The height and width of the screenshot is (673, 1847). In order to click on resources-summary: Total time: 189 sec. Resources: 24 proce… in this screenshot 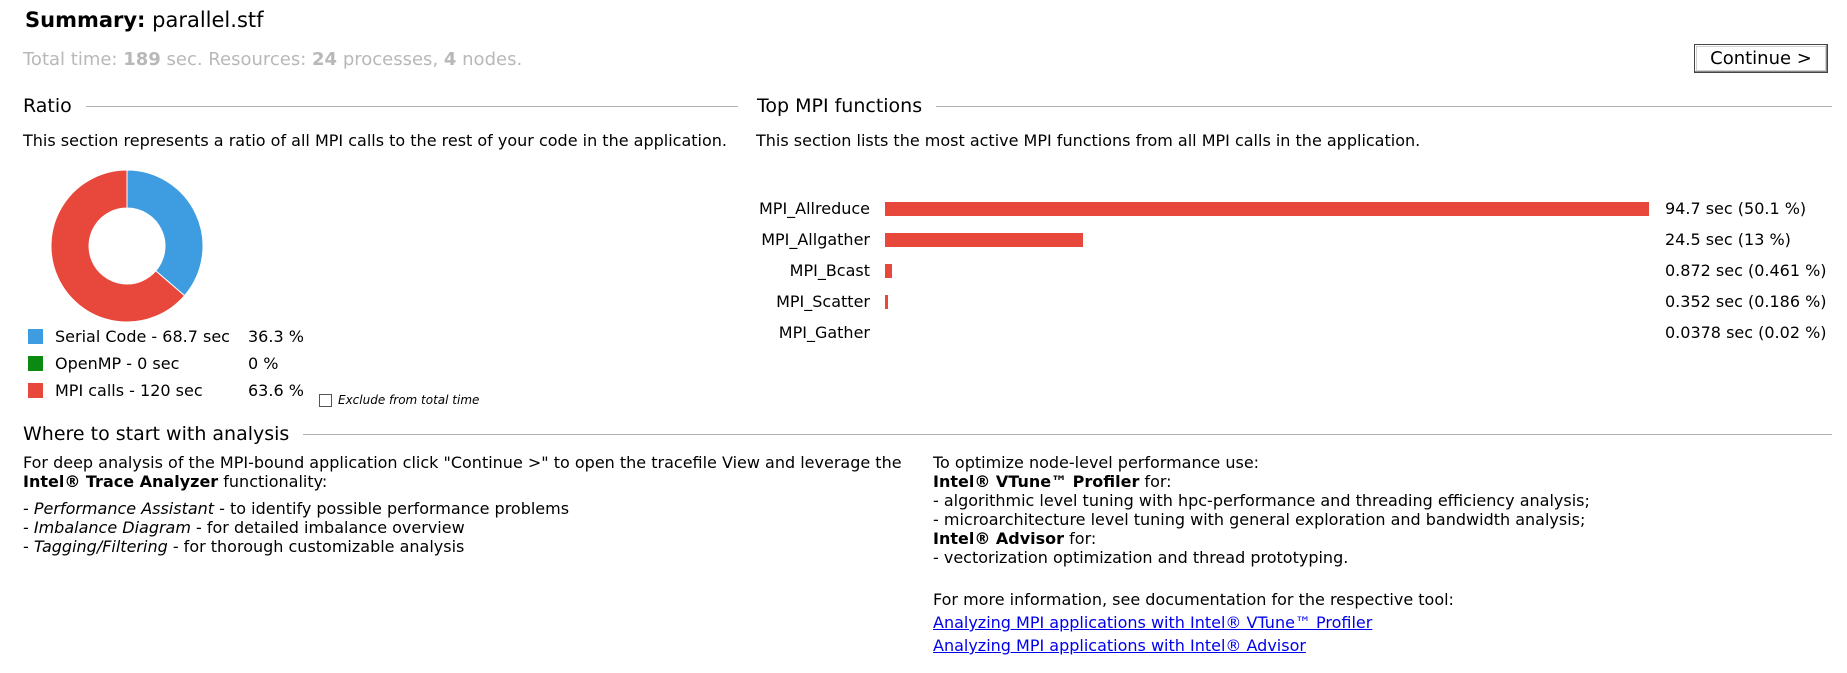, I will do `click(272, 59)`.